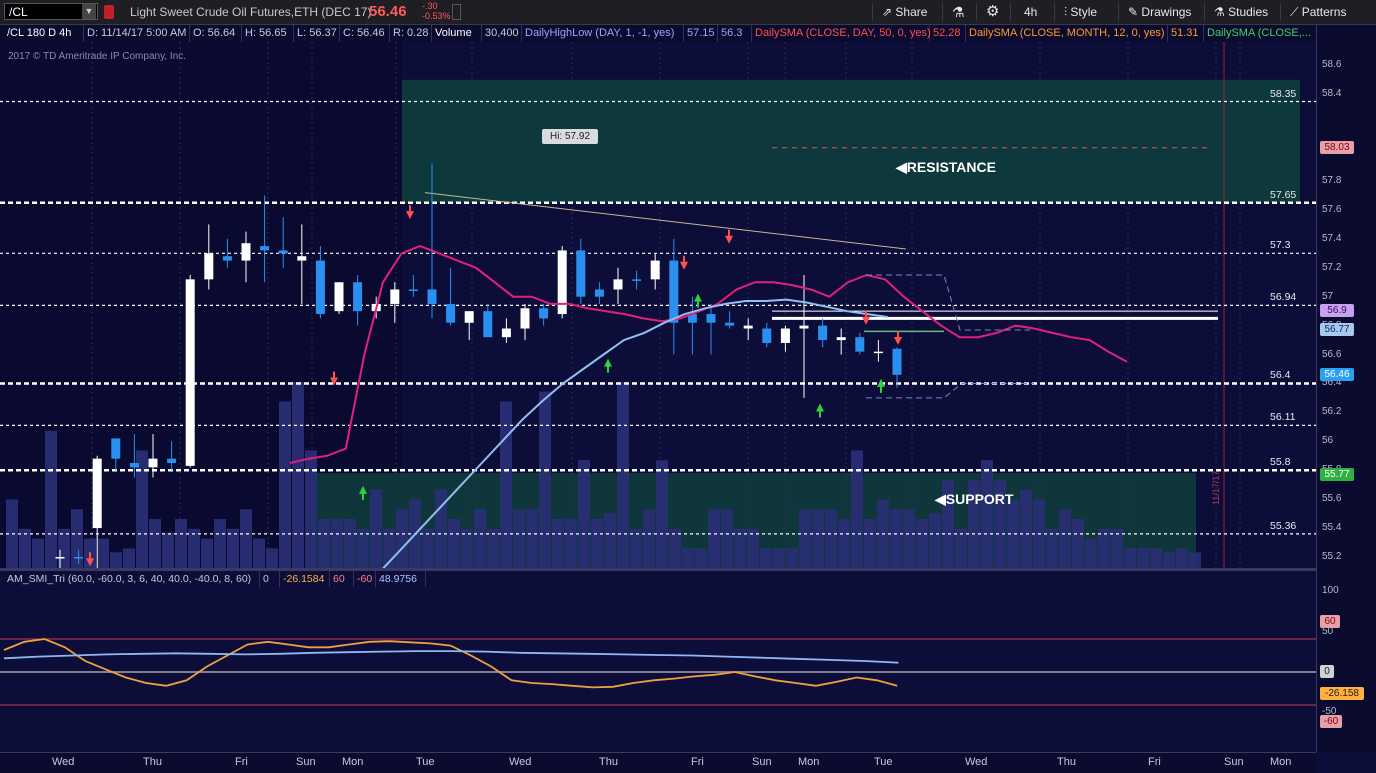 The image size is (1376, 773). What do you see at coordinates (1283, 297) in the screenshot?
I see `level-label: 56.94` at bounding box center [1283, 297].